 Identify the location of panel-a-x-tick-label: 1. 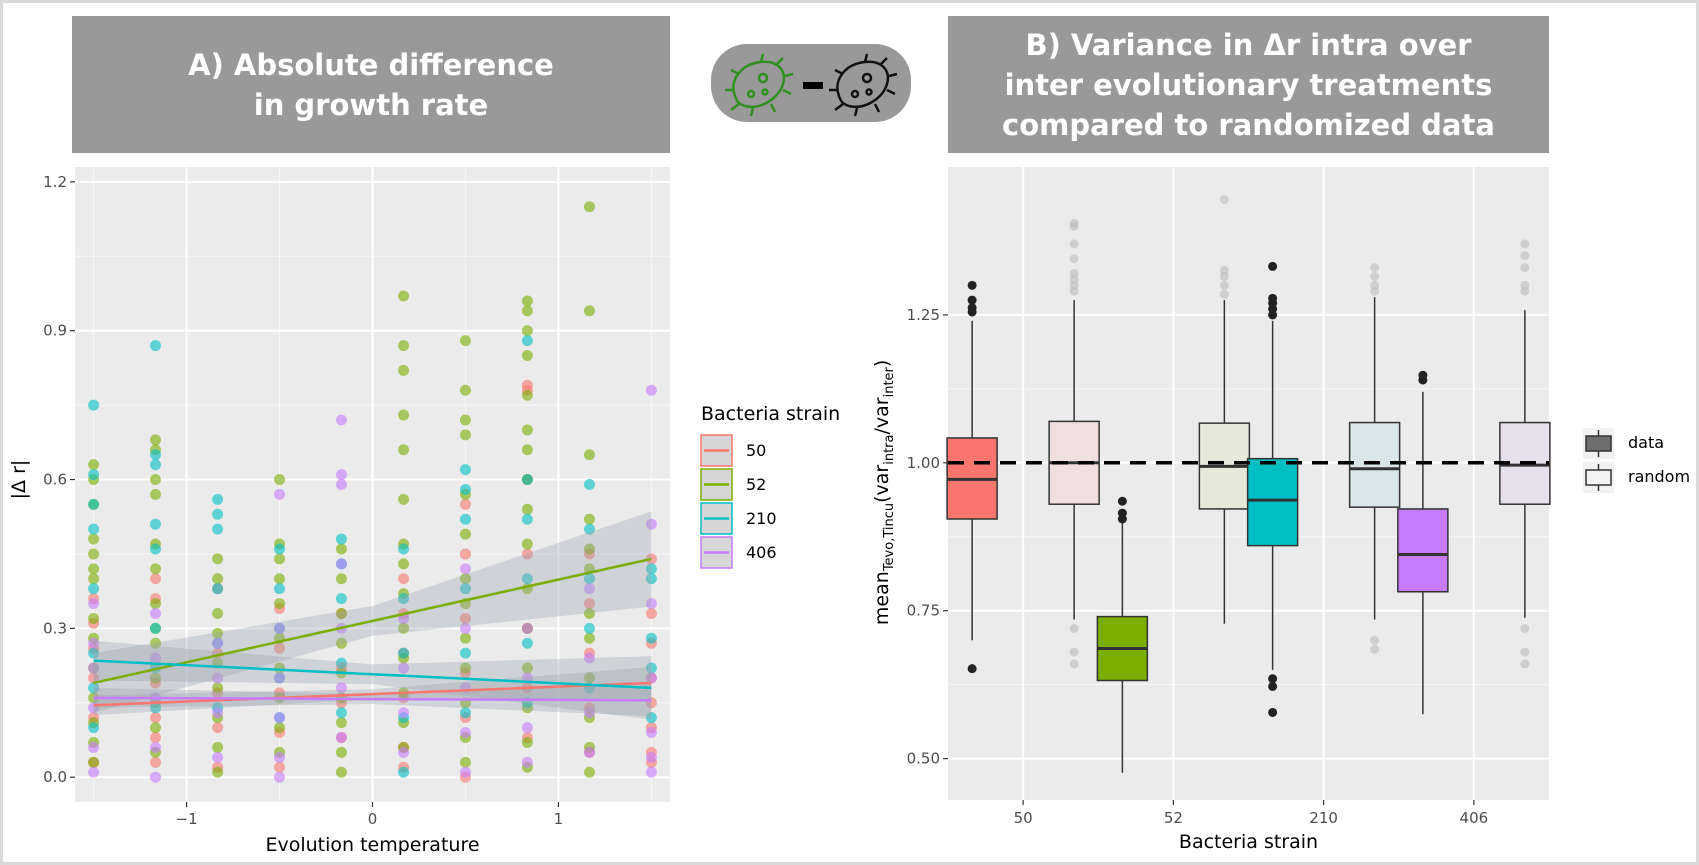
(559, 819).